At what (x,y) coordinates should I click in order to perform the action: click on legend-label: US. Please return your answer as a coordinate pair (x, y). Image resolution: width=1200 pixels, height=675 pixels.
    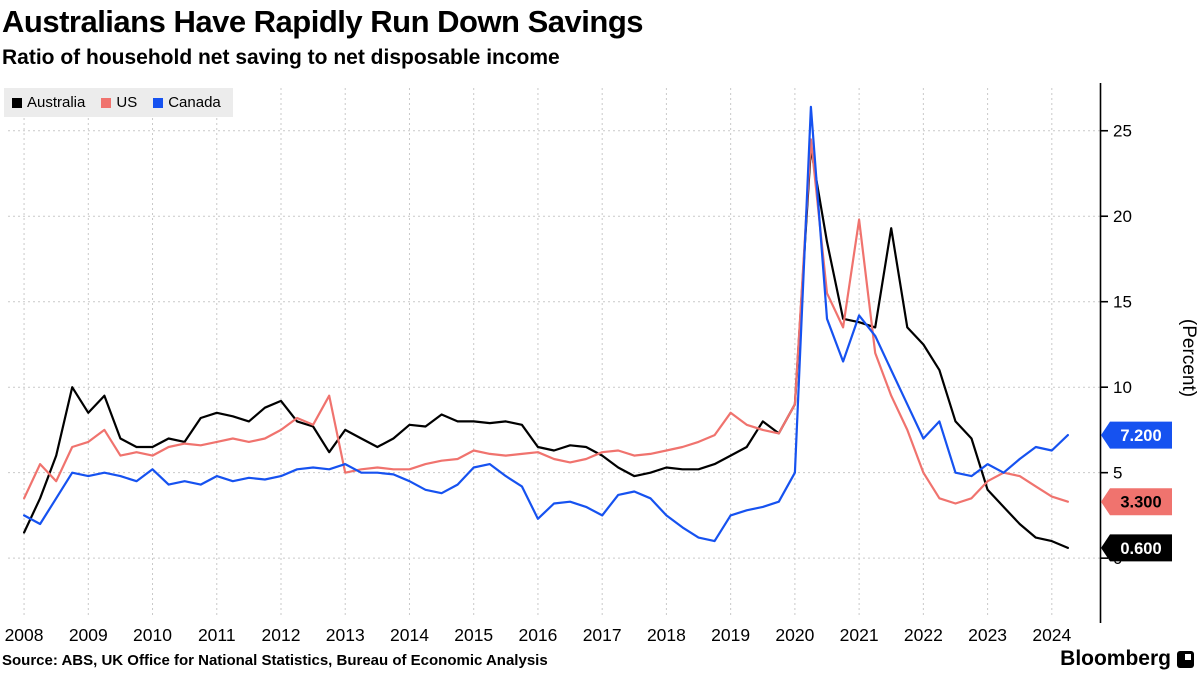
    Looking at the image, I should click on (127, 102).